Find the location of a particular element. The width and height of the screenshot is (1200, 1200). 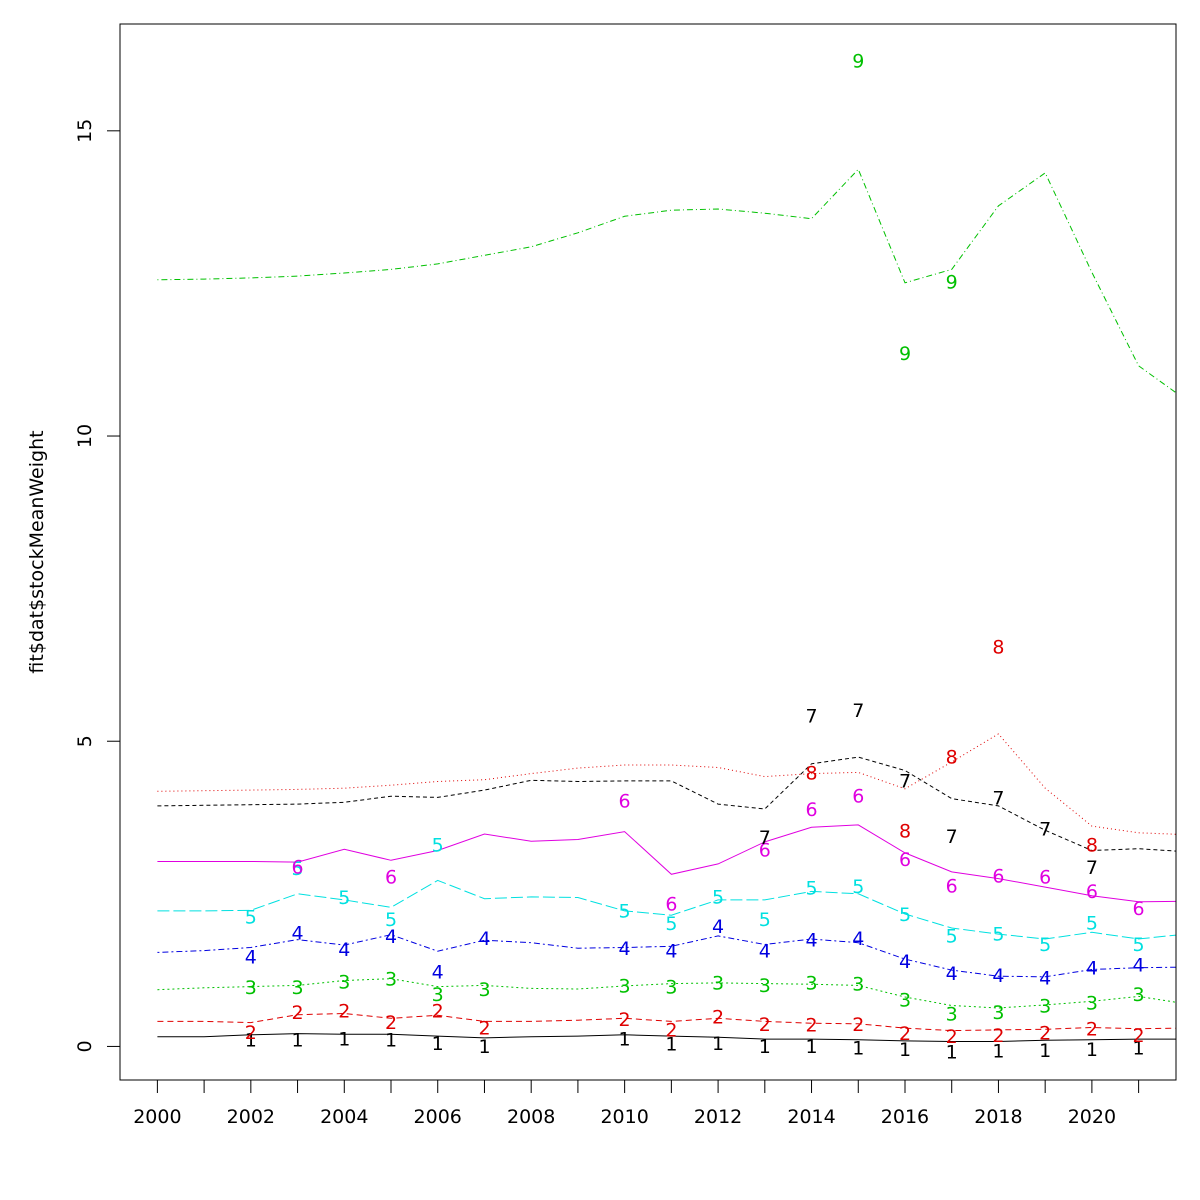

x-tick-label: 2018 is located at coordinates (998, 1117).